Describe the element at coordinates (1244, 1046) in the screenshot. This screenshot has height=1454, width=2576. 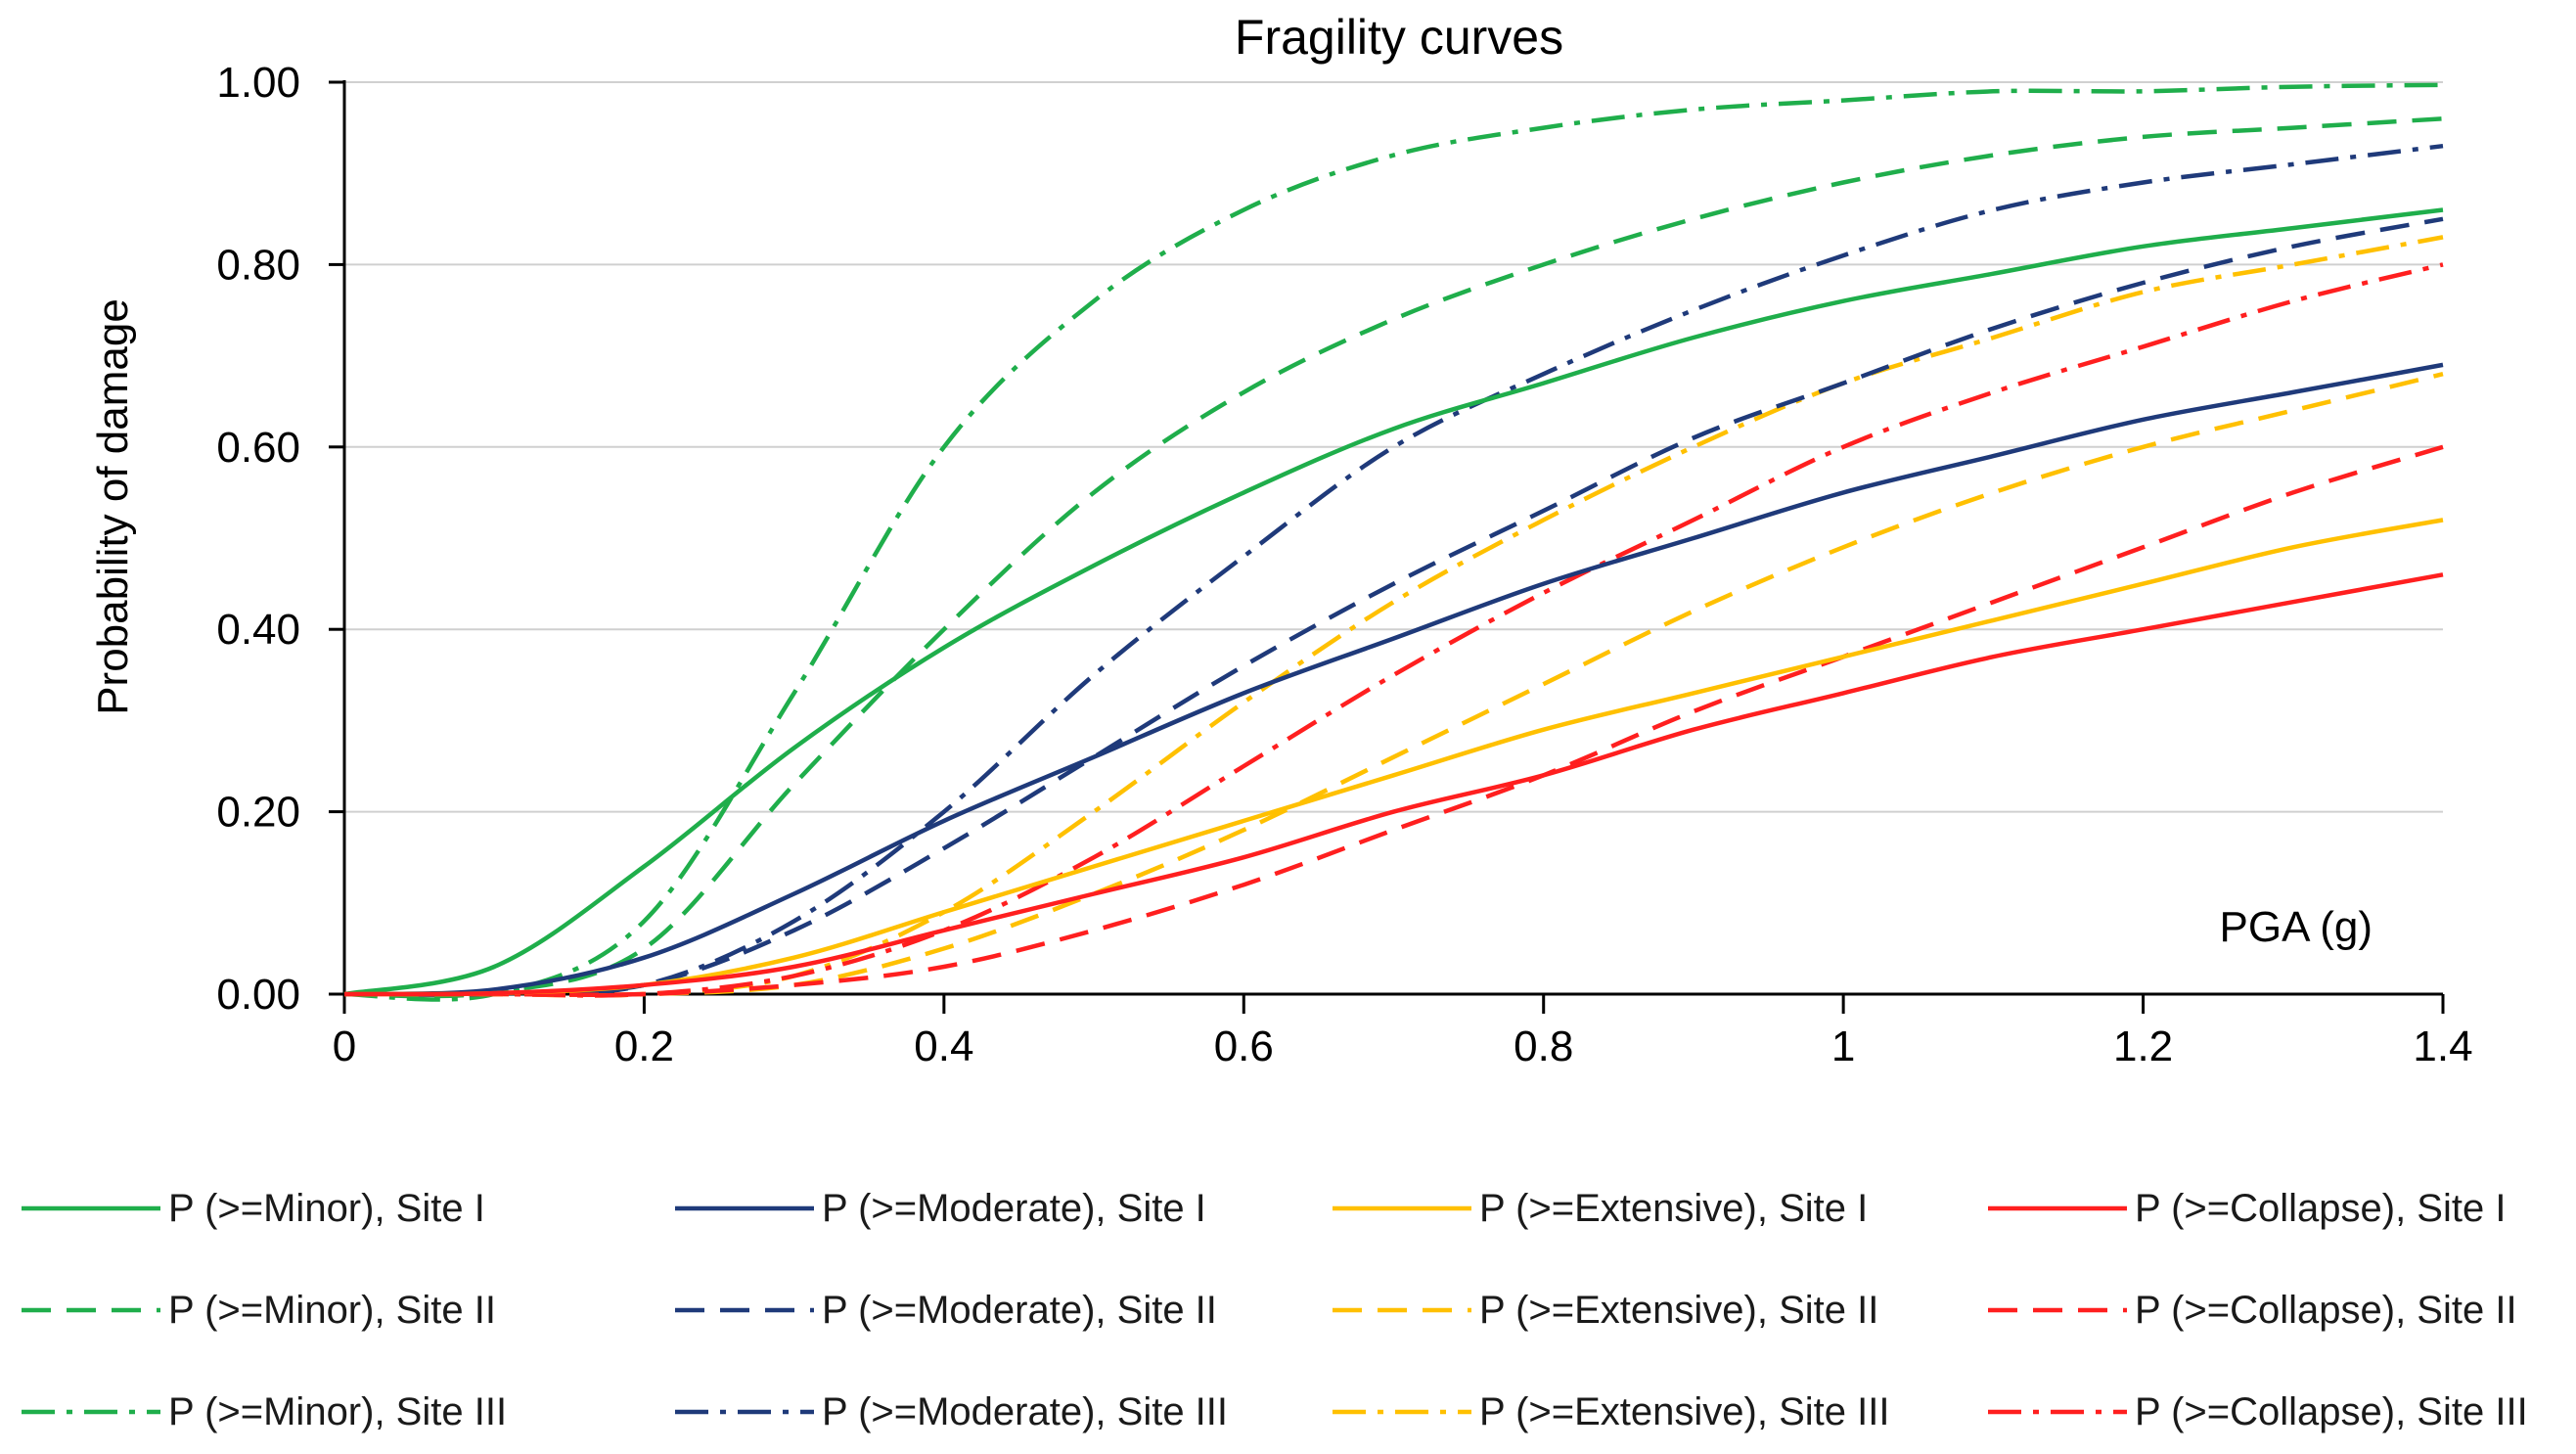
I see `x-tick-label: 0.6` at that location.